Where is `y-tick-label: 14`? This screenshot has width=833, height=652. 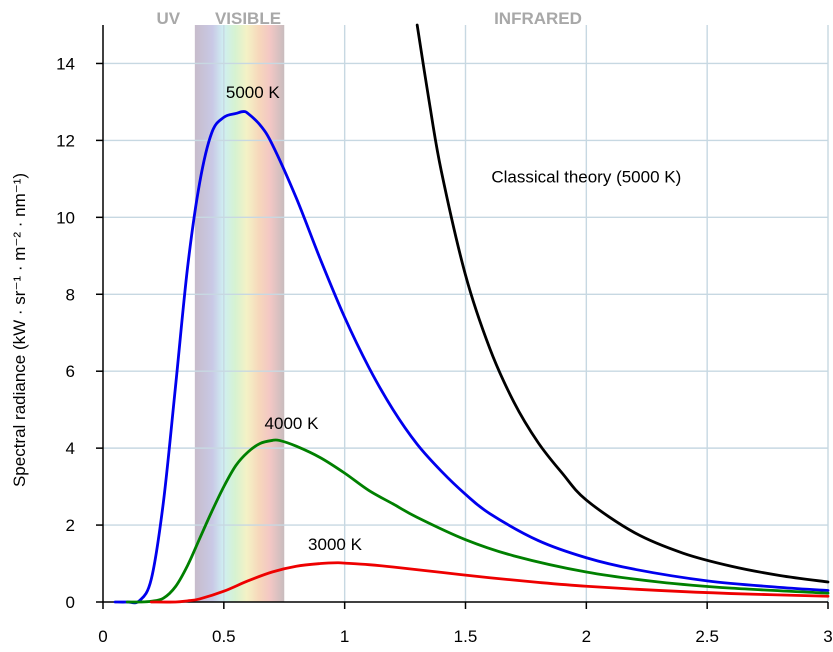
y-tick-label: 14 is located at coordinates (65, 63).